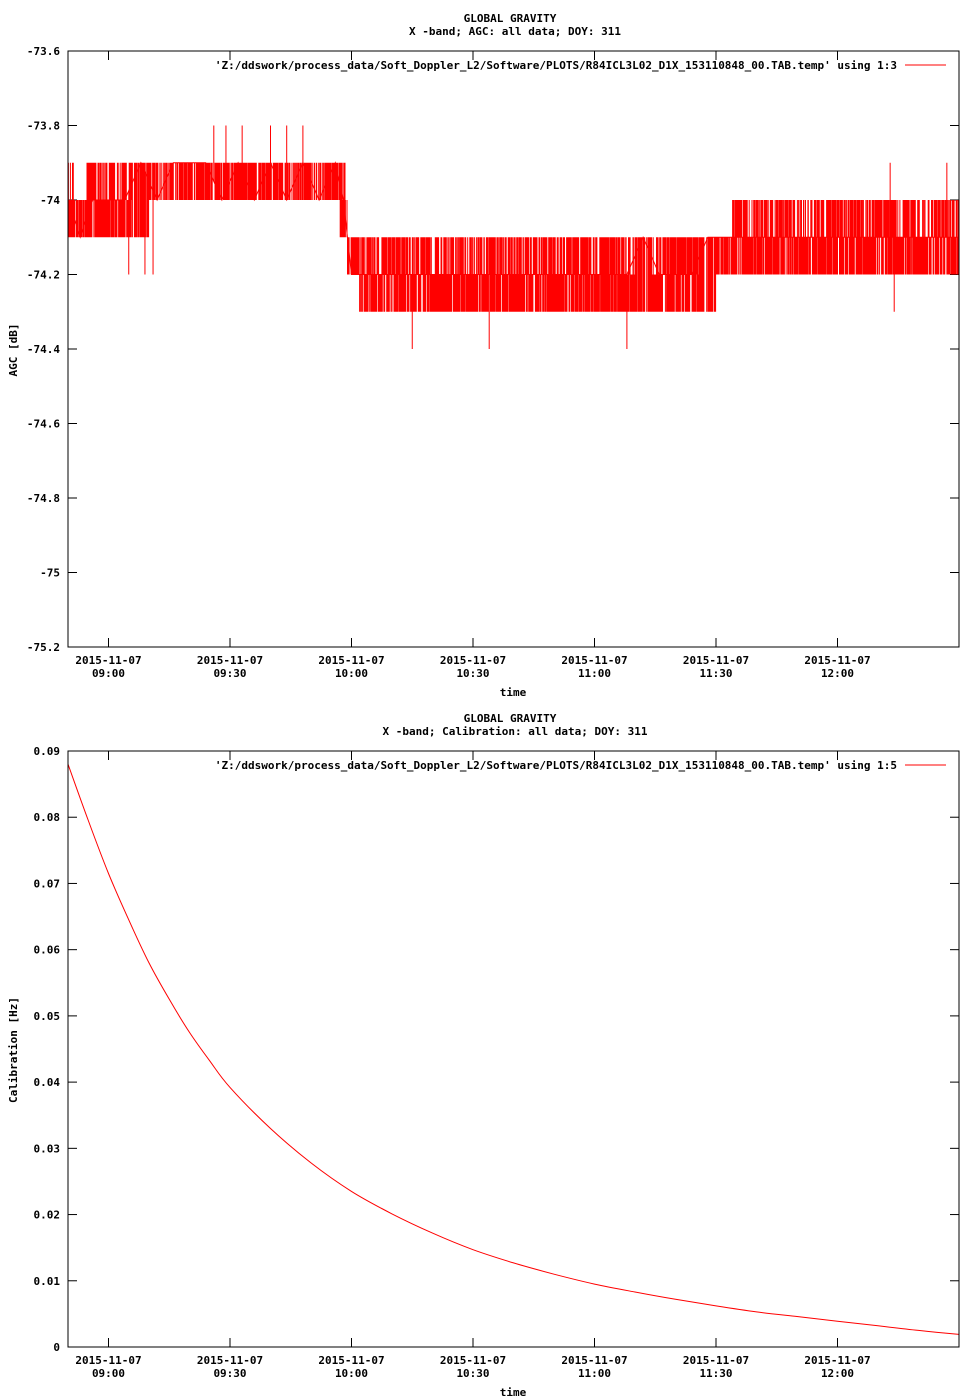 Image resolution: width=980 pixels, height=1400 pixels. What do you see at coordinates (43, 275) in the screenshot?
I see `y-tick-label: -74.2` at bounding box center [43, 275].